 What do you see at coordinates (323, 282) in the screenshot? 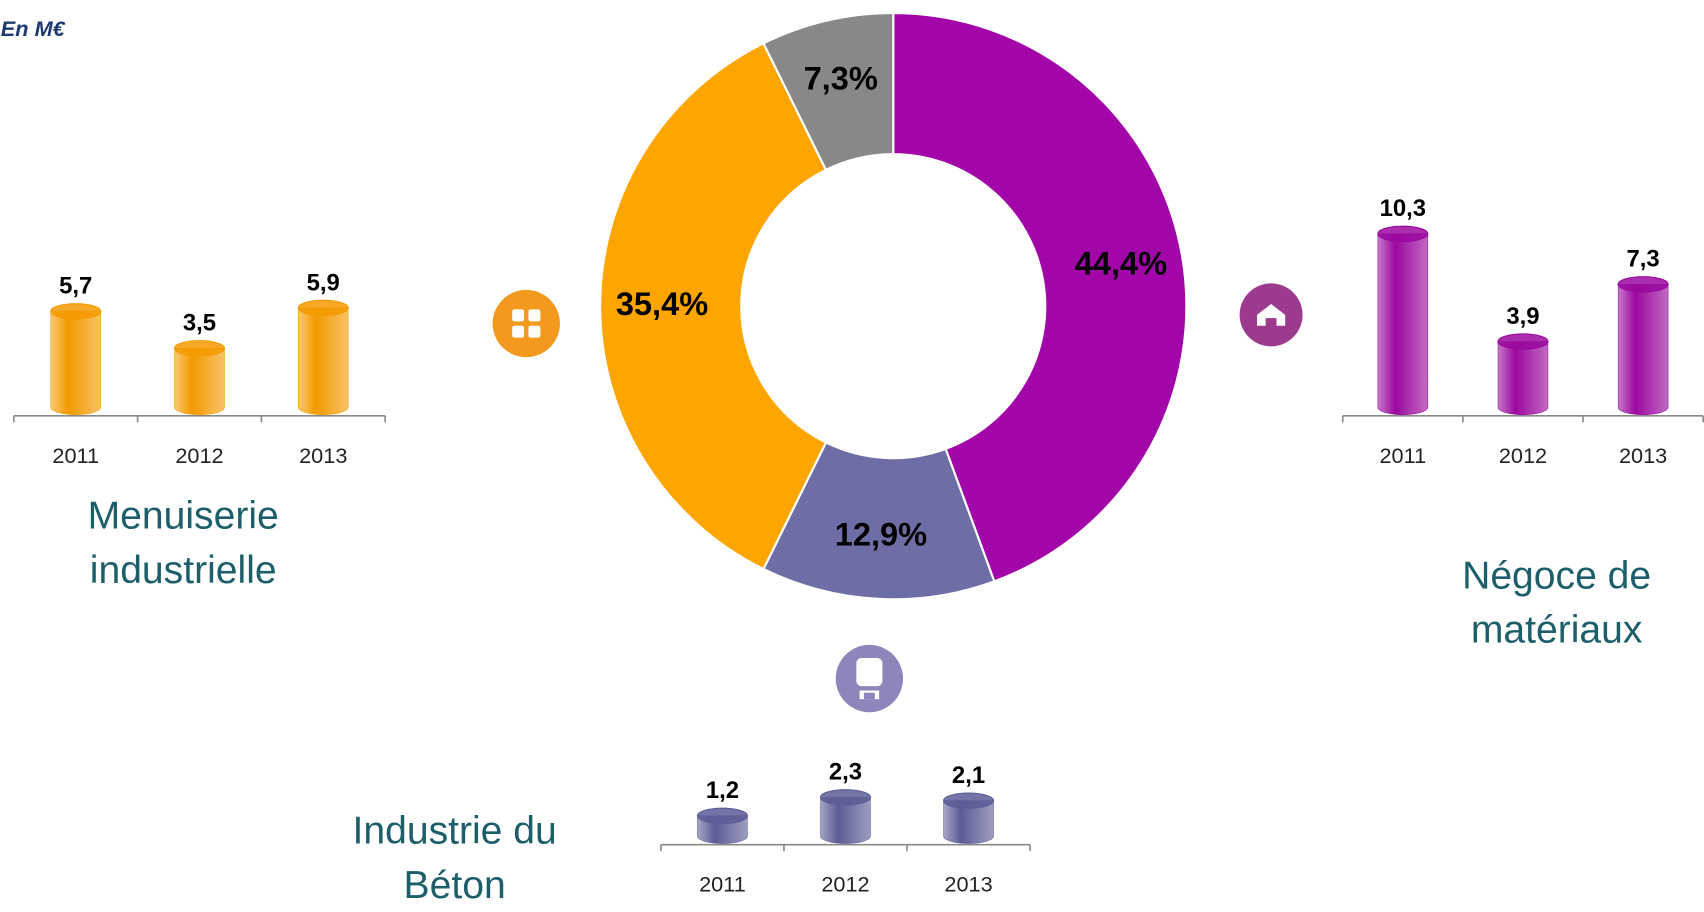
I see `value-label: 5,9` at bounding box center [323, 282].